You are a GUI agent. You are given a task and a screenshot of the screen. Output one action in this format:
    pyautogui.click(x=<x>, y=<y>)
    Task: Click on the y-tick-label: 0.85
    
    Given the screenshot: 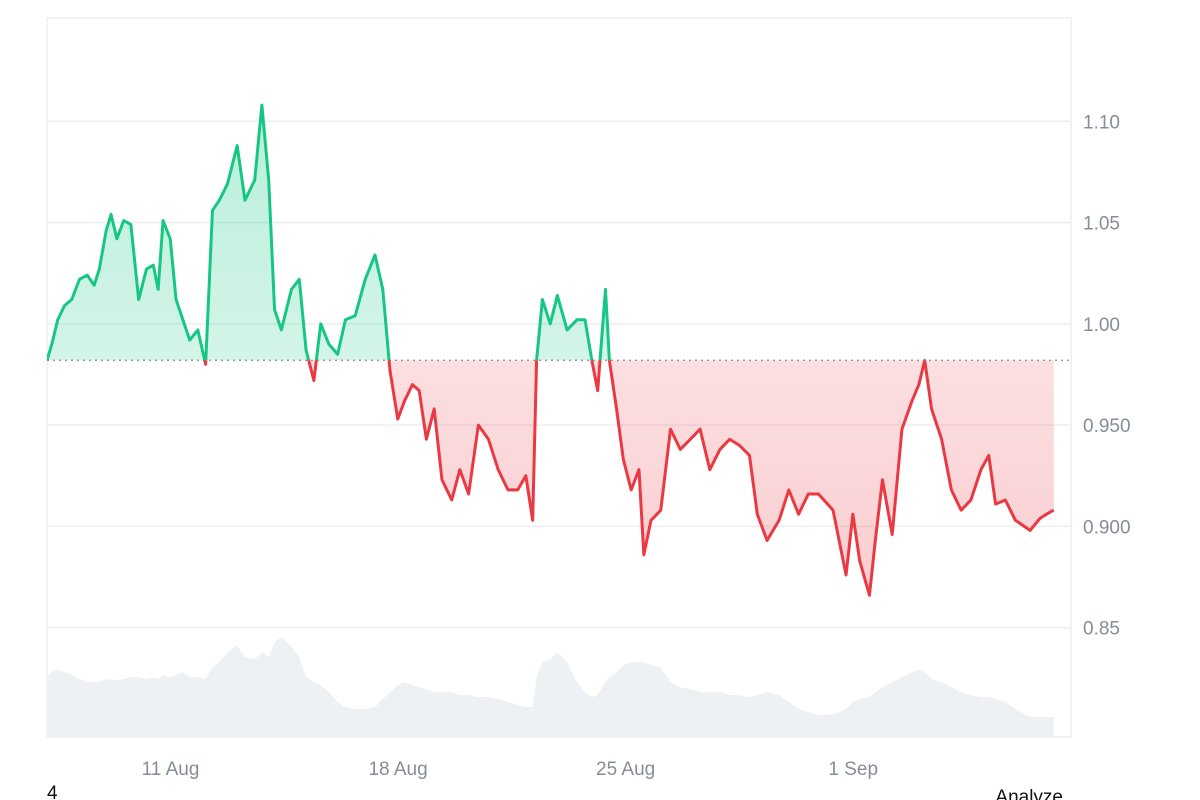 What is the action you would take?
    pyautogui.click(x=1101, y=629)
    